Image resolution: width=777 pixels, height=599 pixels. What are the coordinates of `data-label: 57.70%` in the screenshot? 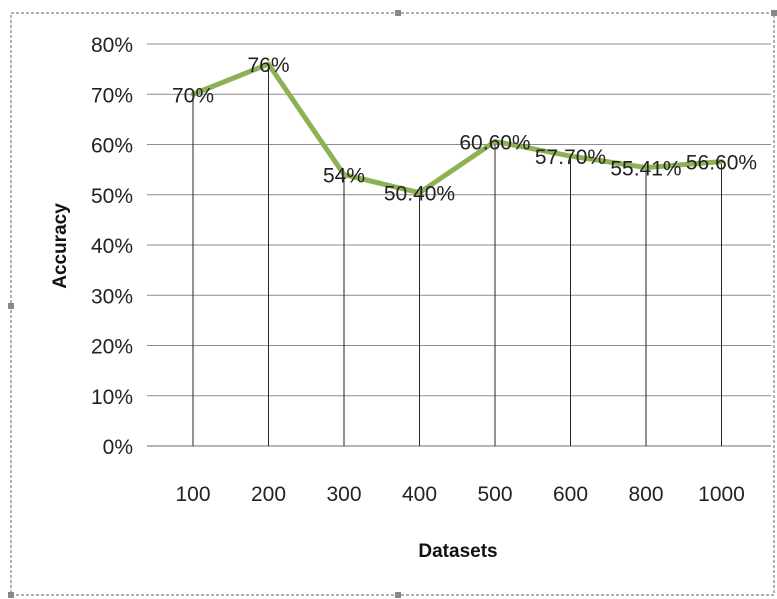 It's located at (570, 157).